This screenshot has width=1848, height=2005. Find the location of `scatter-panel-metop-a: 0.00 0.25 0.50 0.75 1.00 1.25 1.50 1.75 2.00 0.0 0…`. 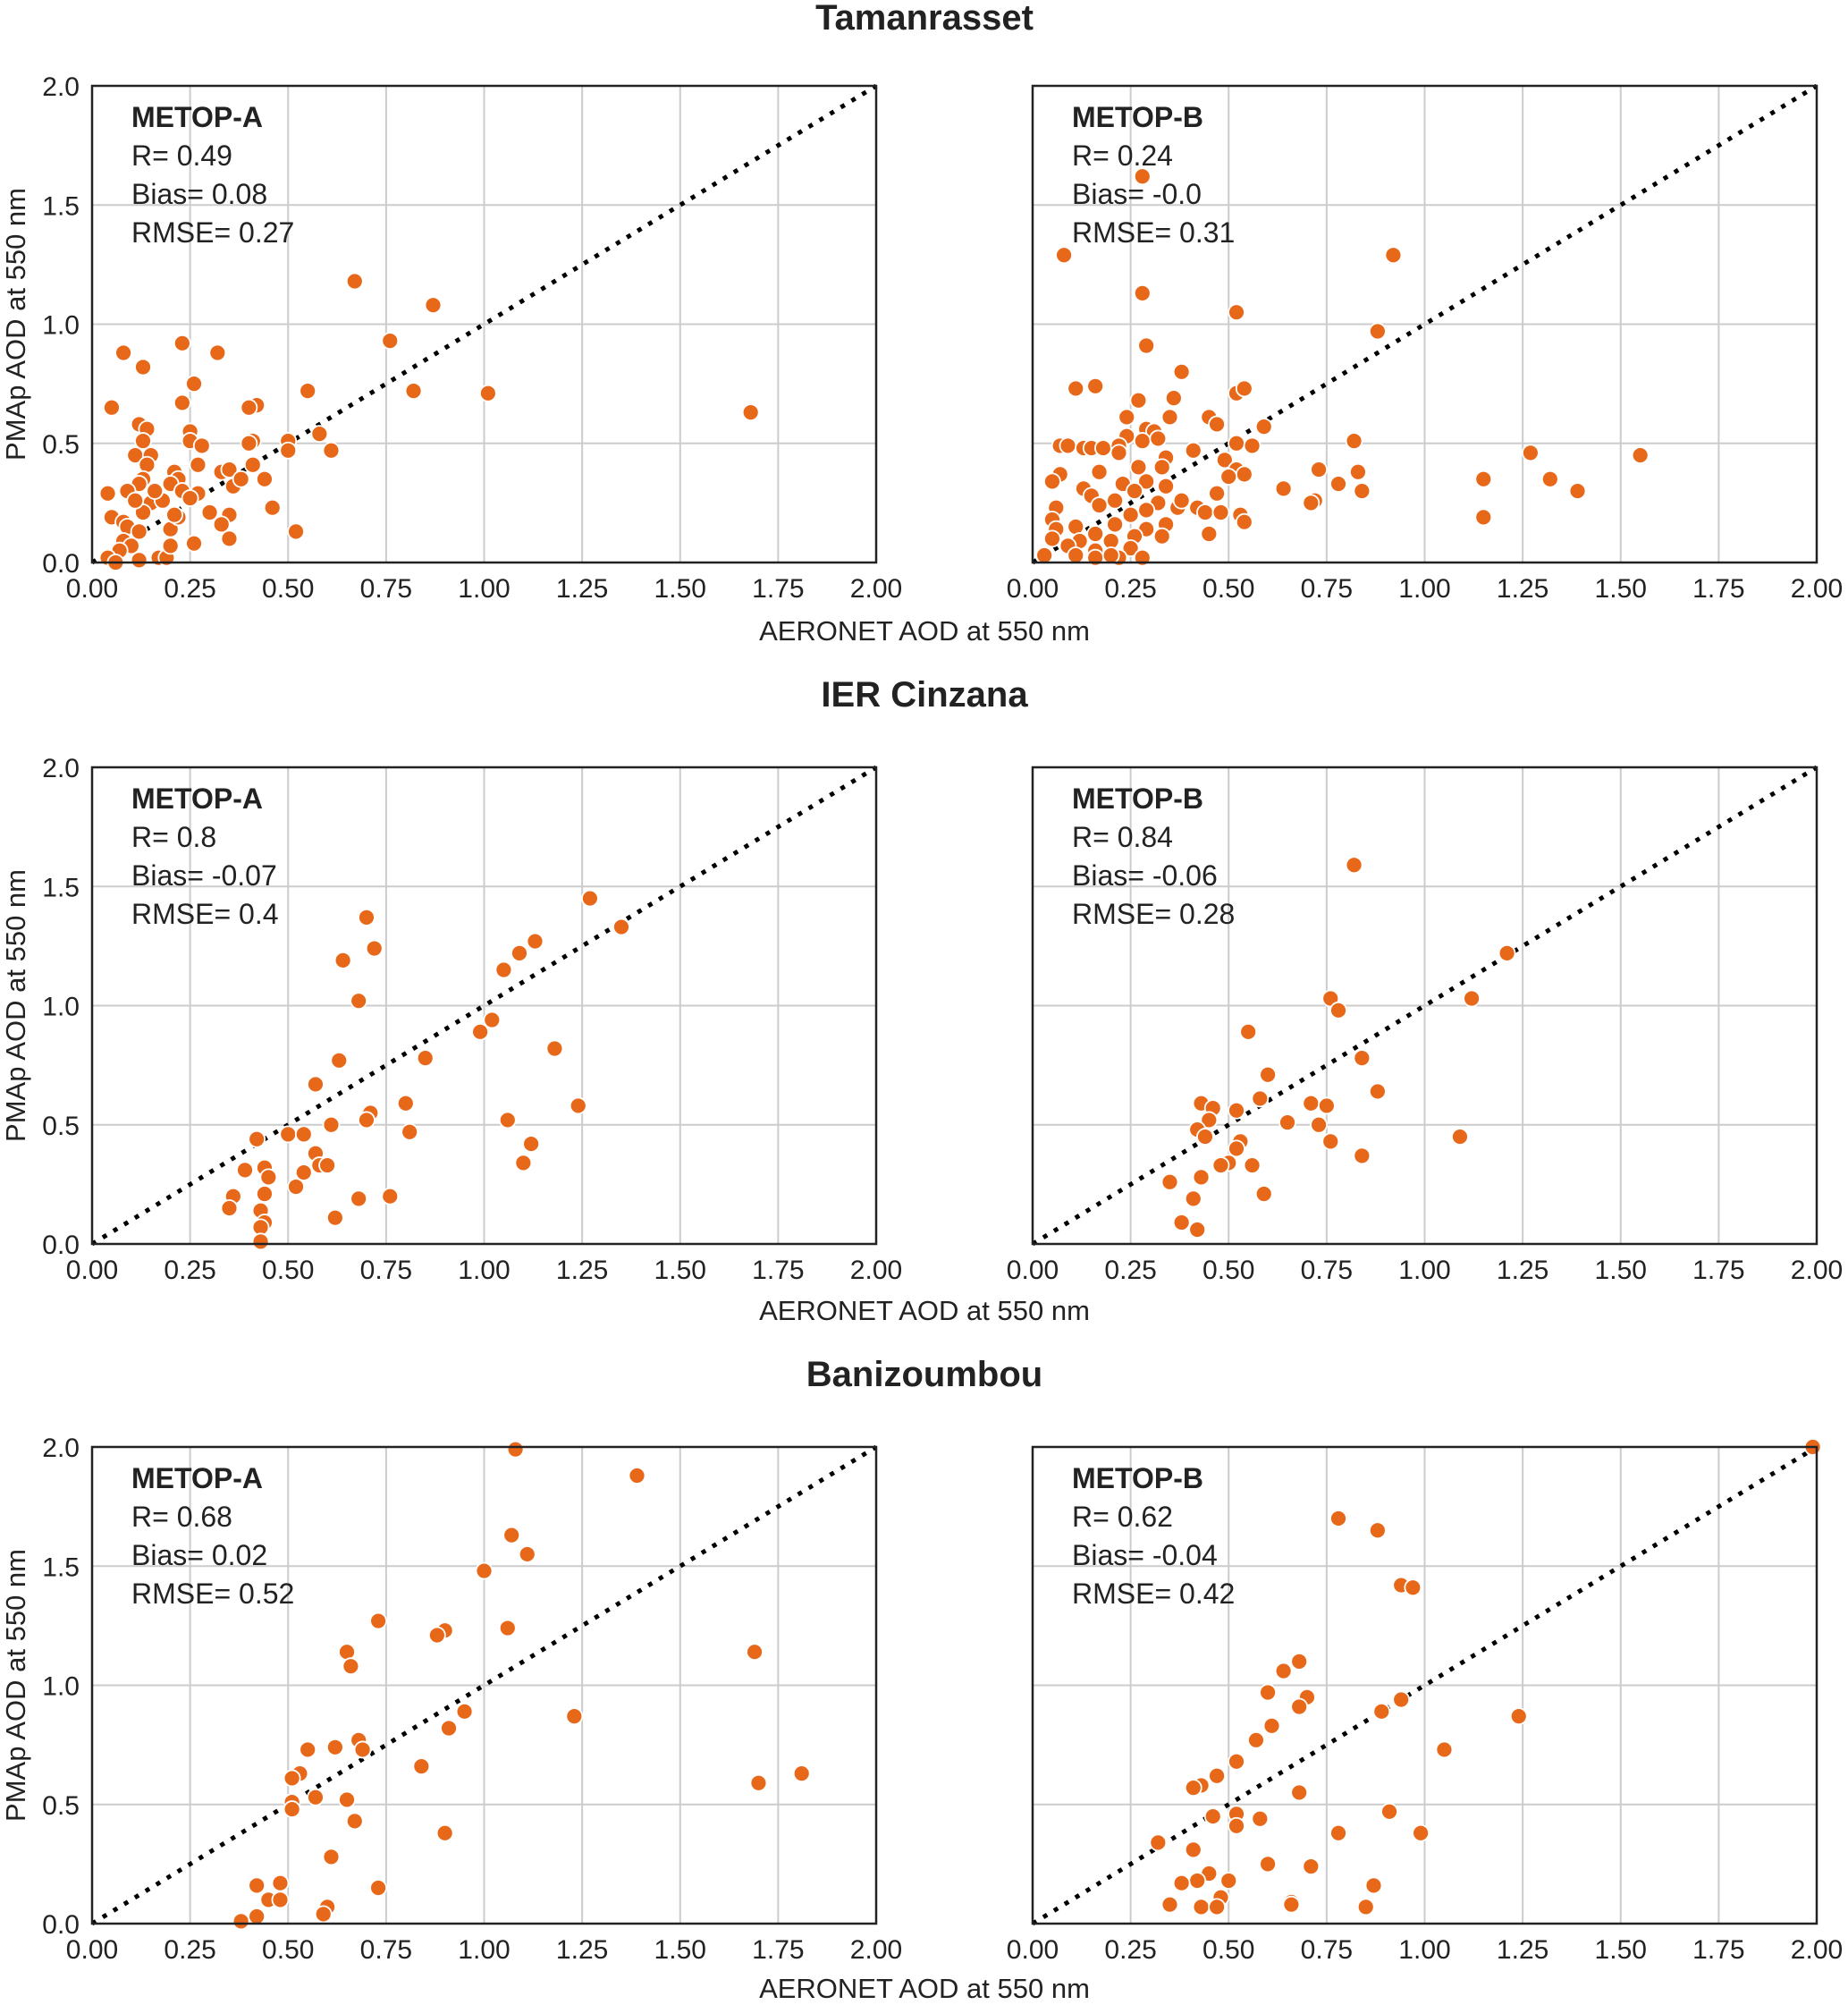

scatter-panel-metop-a: 0.00 0.25 0.50 0.75 1.00 1.25 1.50 1.75 2.00 0.0 0… is located at coordinates (472, 1020).